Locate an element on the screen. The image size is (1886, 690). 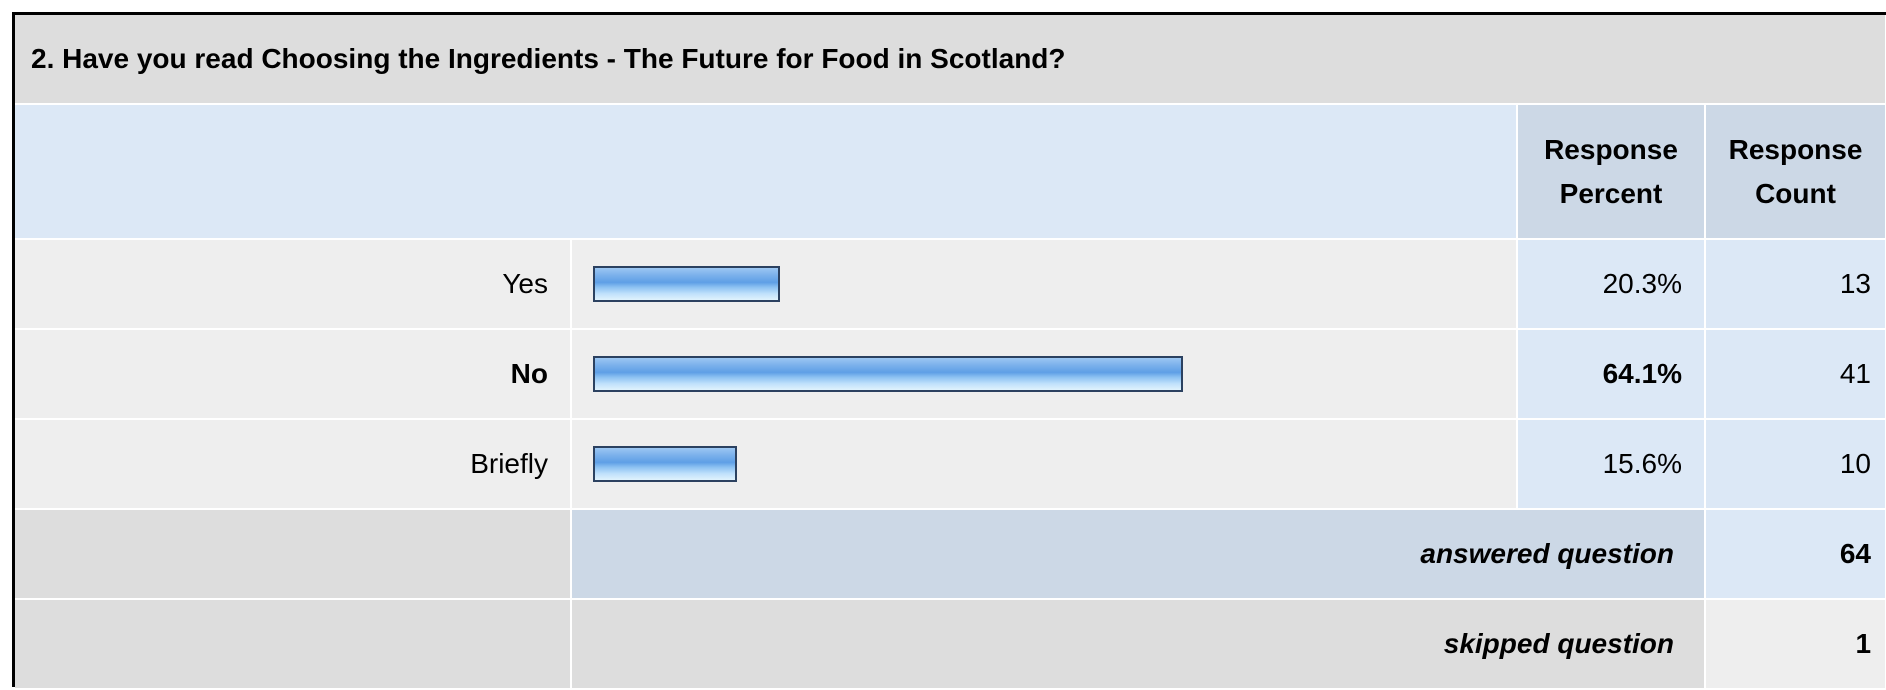
response-percent: 64.1% is located at coordinates (1611, 374).